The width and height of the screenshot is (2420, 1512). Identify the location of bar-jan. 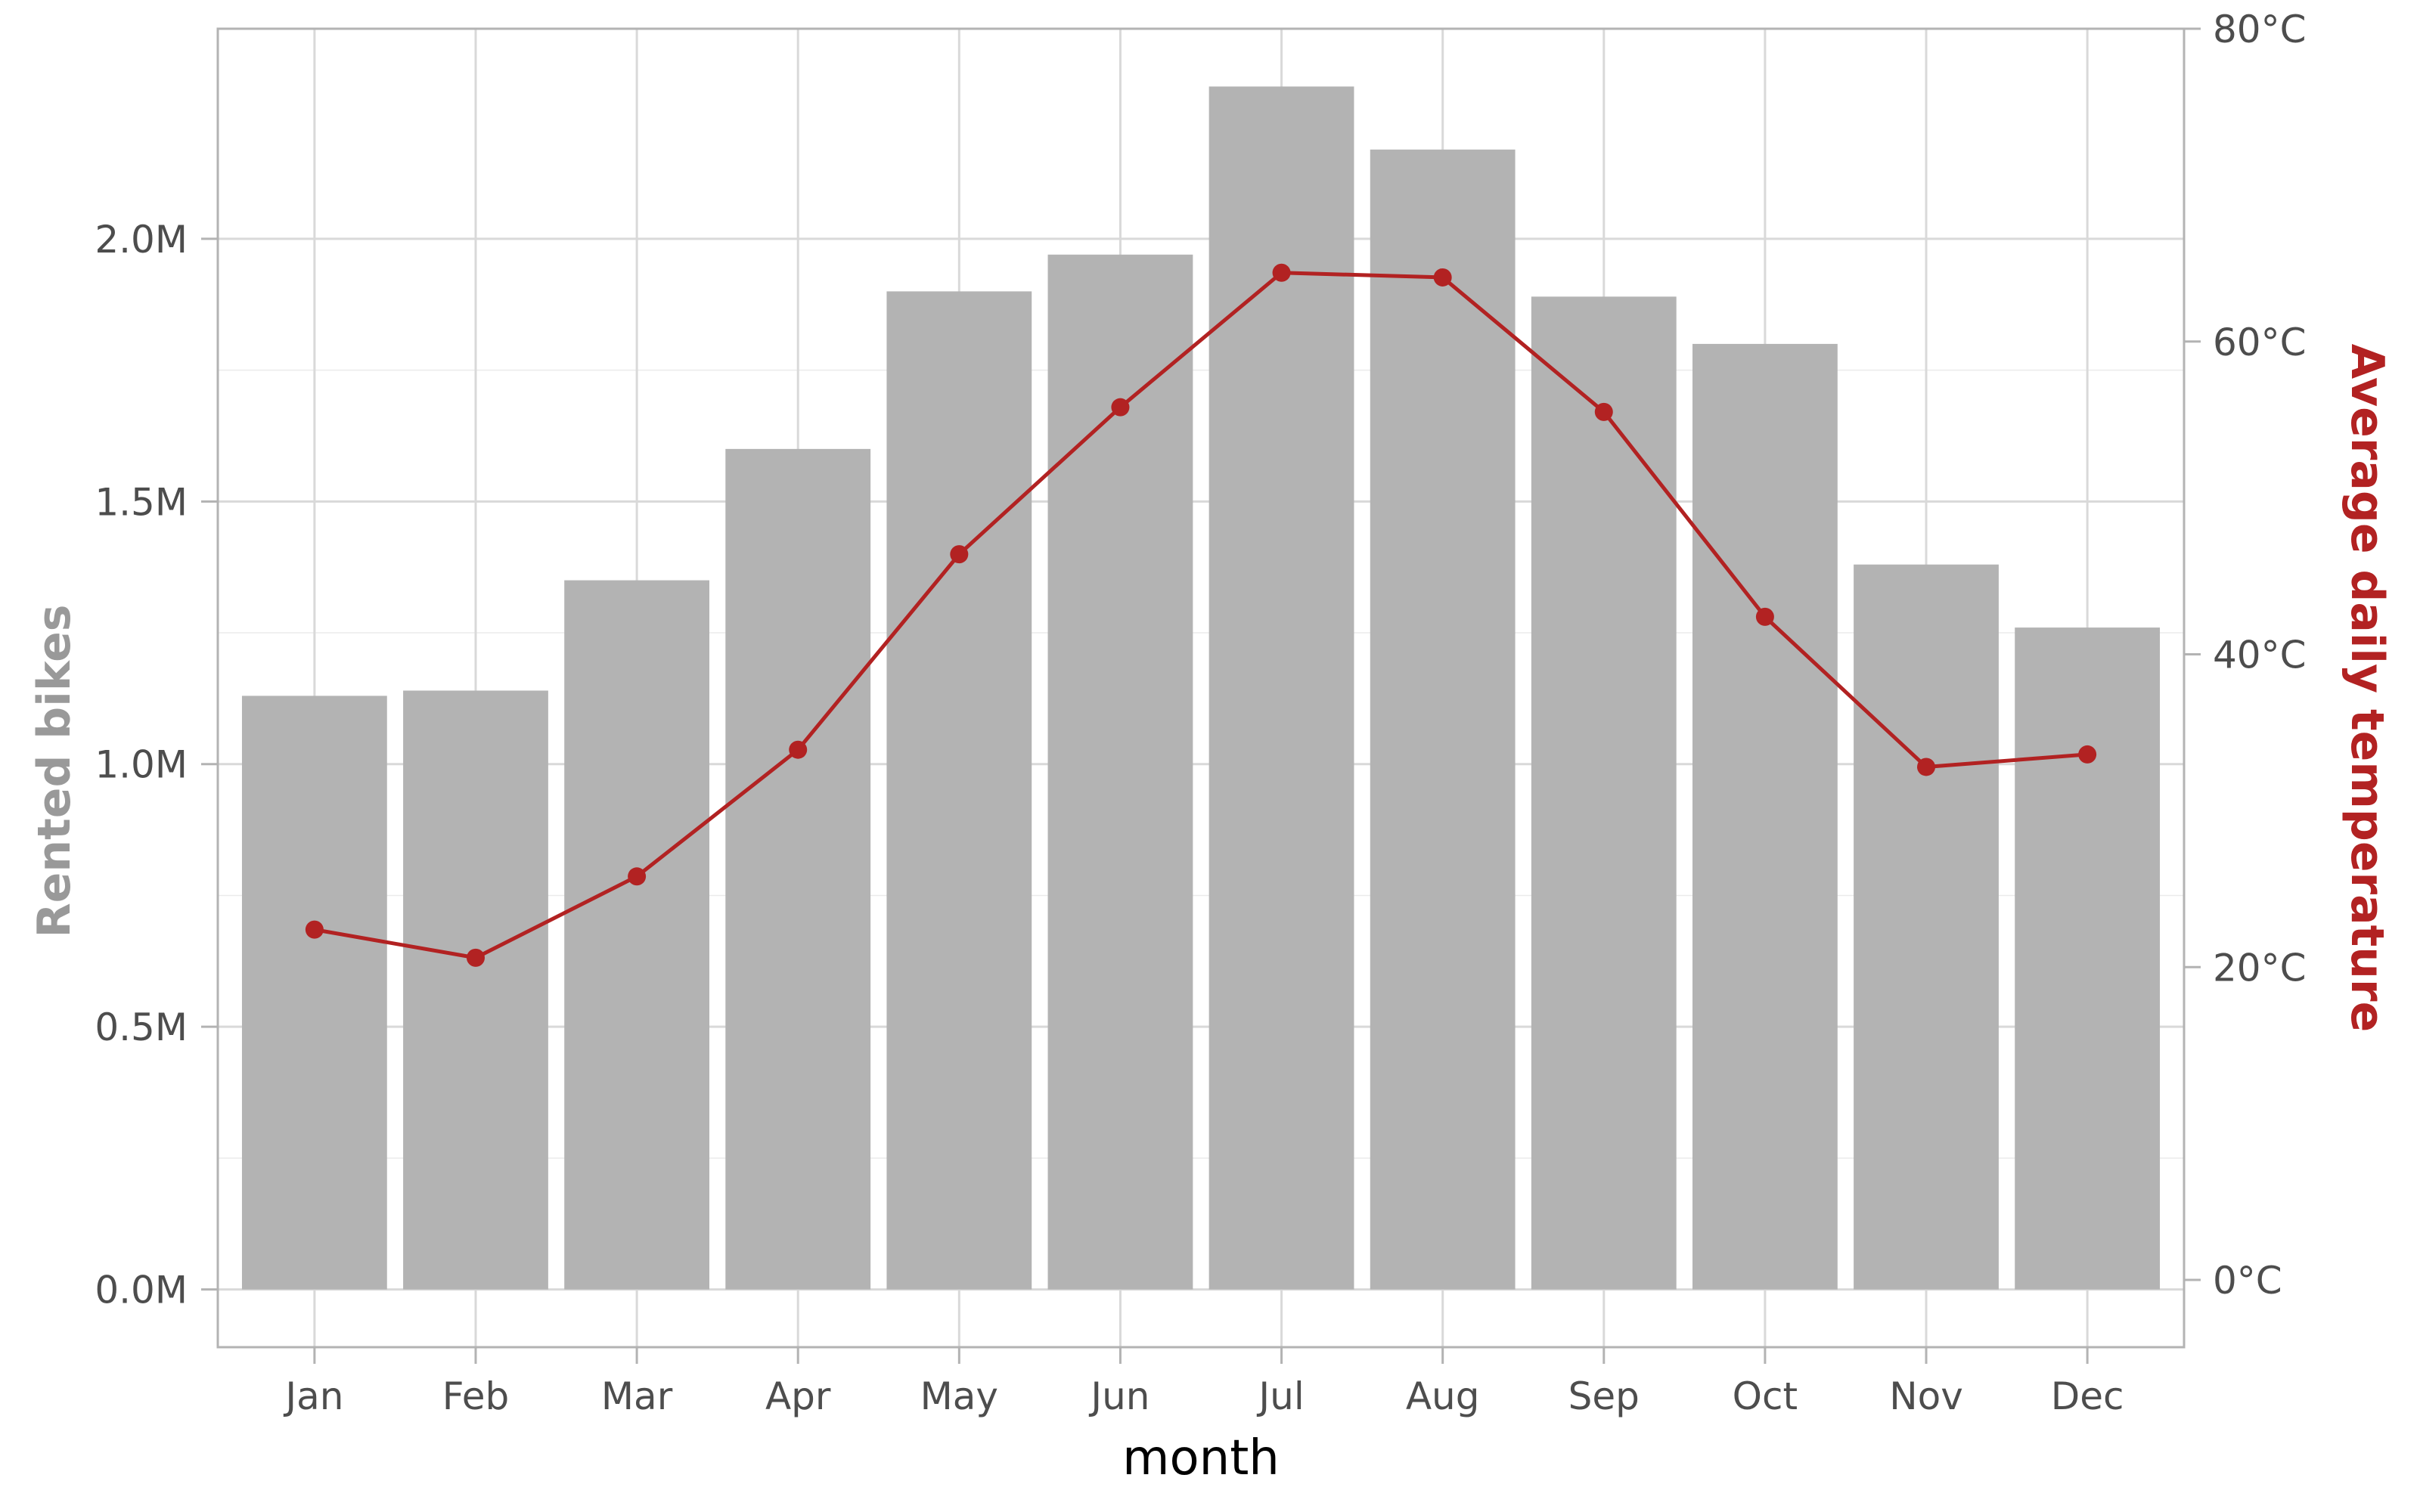
(314, 993).